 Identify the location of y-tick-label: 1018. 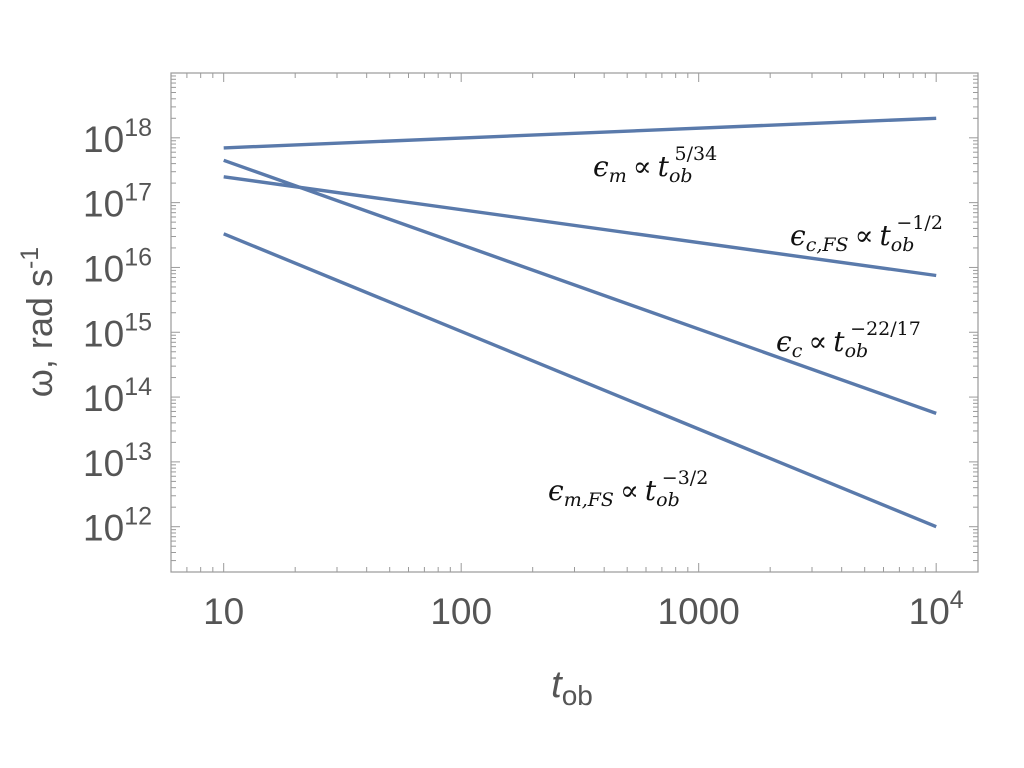
(117, 137).